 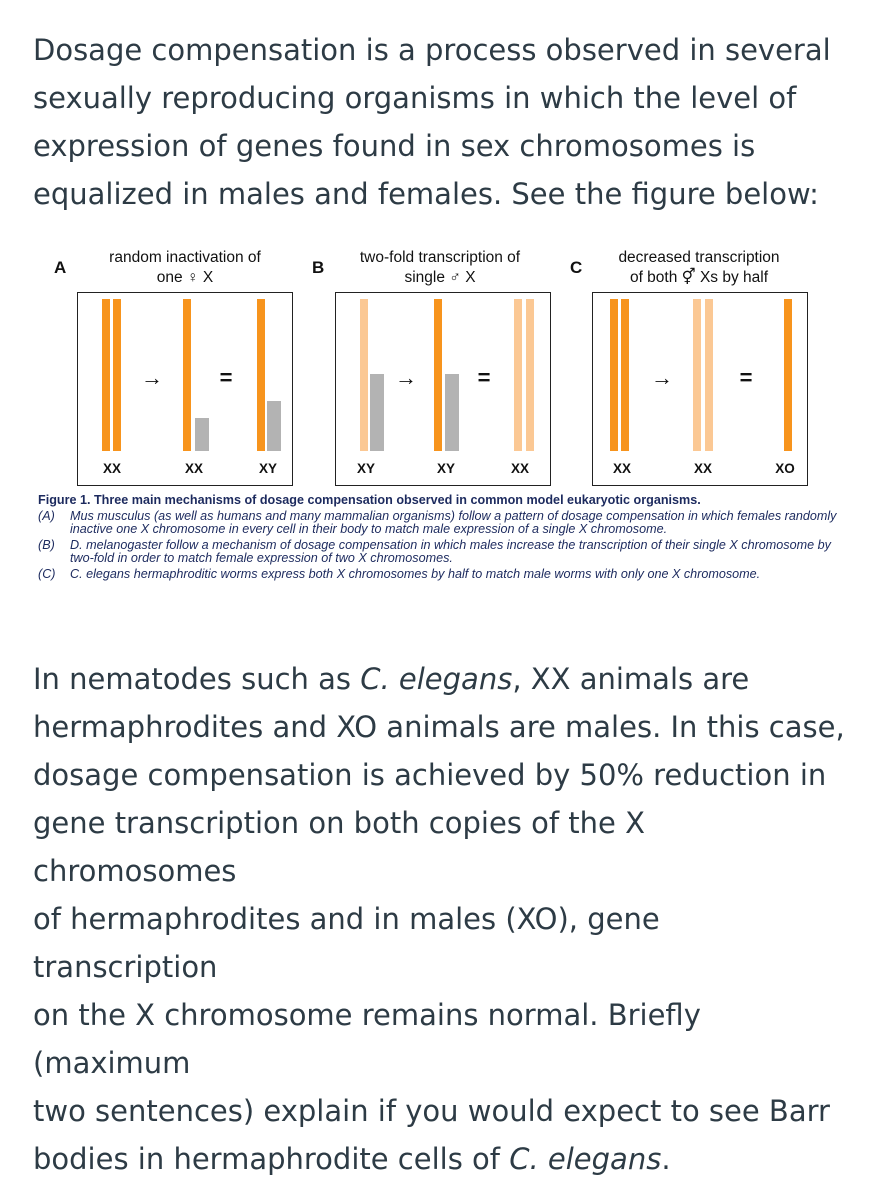 What do you see at coordinates (60, 267) in the screenshot?
I see `panel-a-letter: A` at bounding box center [60, 267].